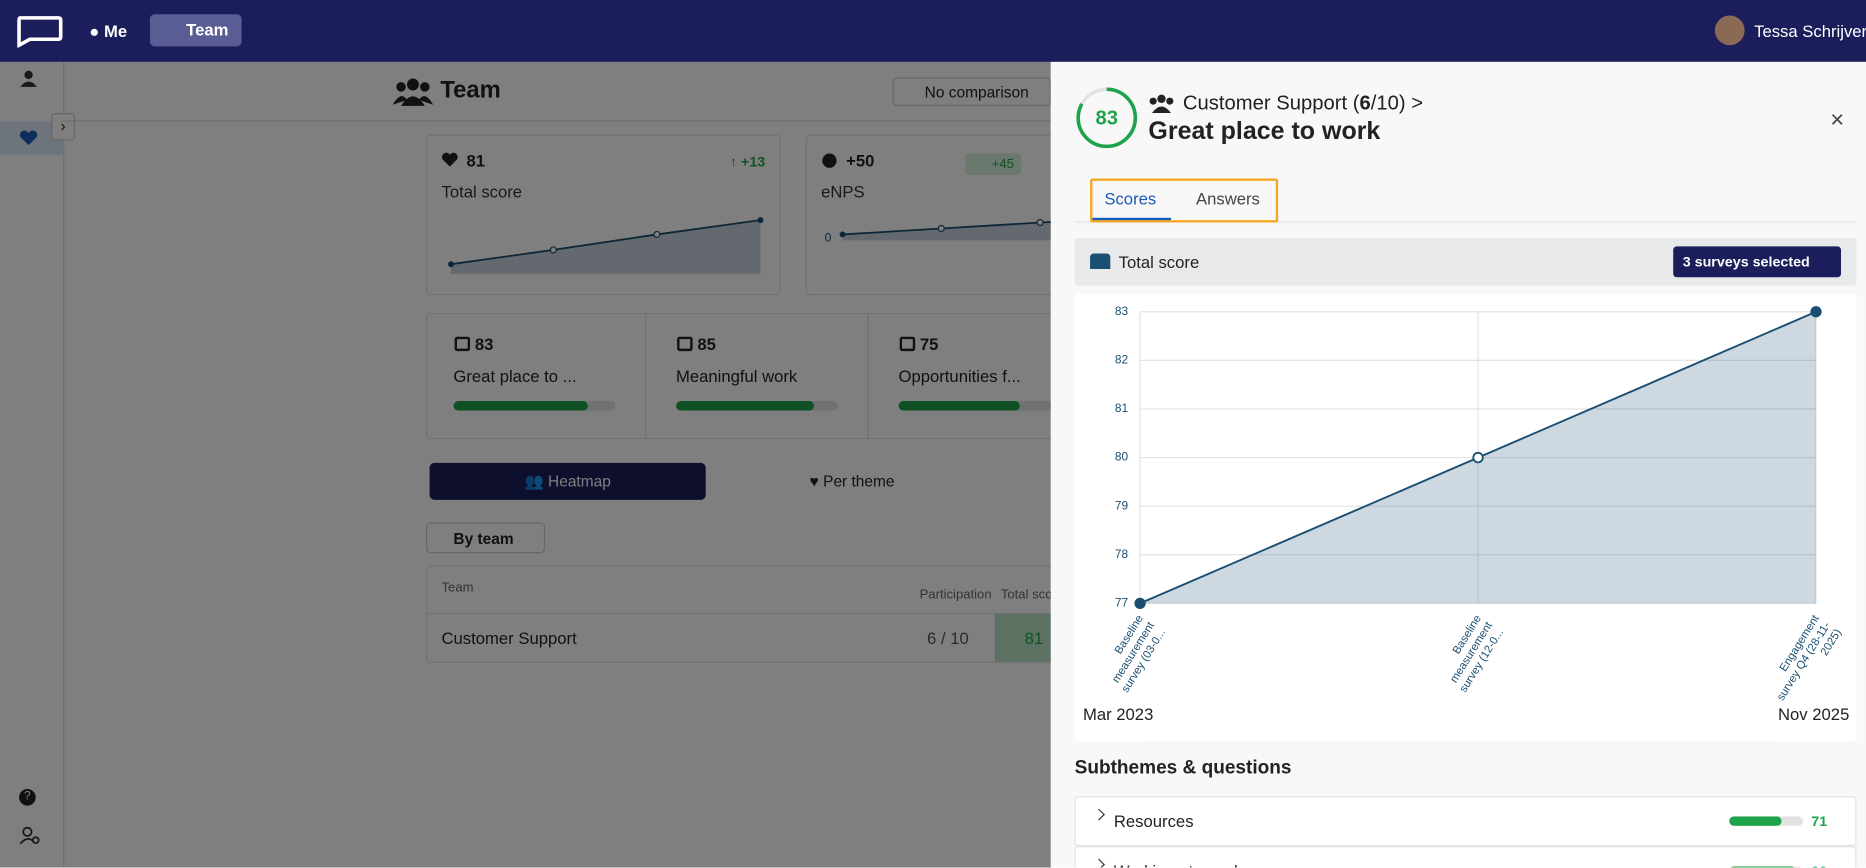 This screenshot has width=1866, height=868. I want to click on breadcrumb: Customer Support (6/10) >, so click(1303, 104).